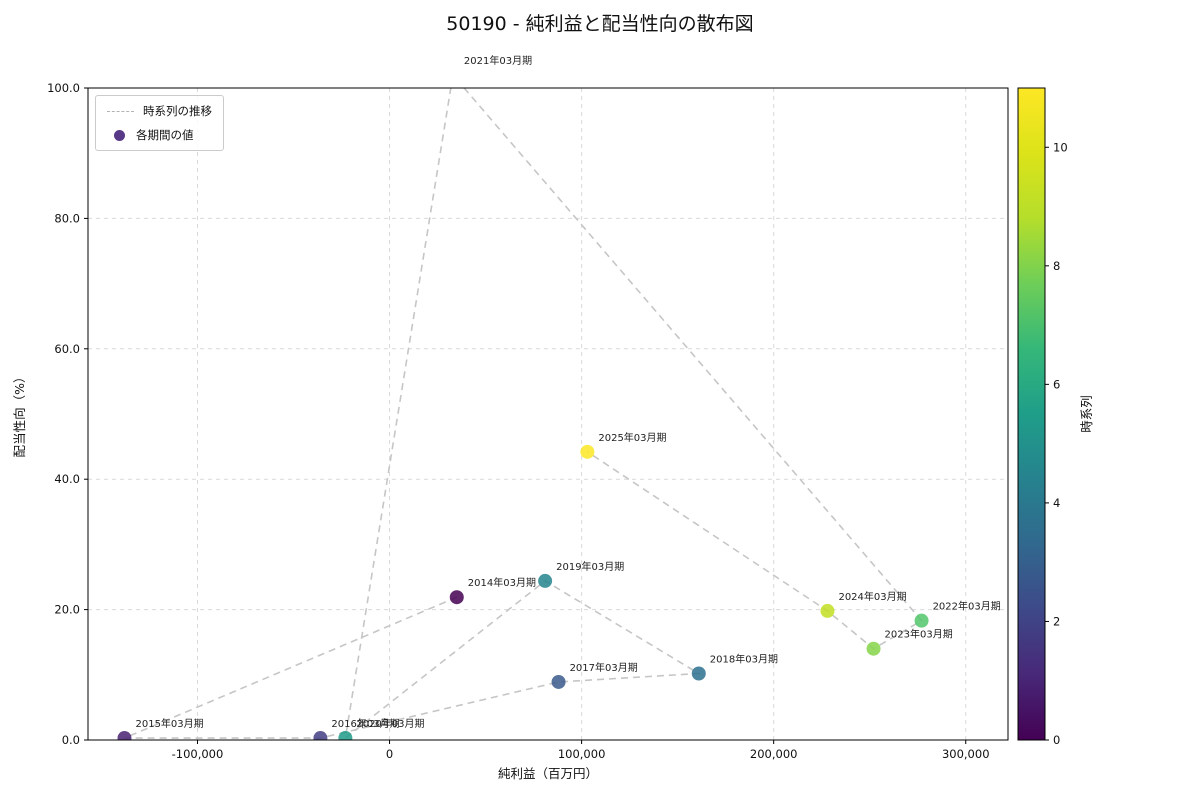 The width and height of the screenshot is (1200, 800). I want to click on colorbar-tick-label: 0, so click(1056, 740).